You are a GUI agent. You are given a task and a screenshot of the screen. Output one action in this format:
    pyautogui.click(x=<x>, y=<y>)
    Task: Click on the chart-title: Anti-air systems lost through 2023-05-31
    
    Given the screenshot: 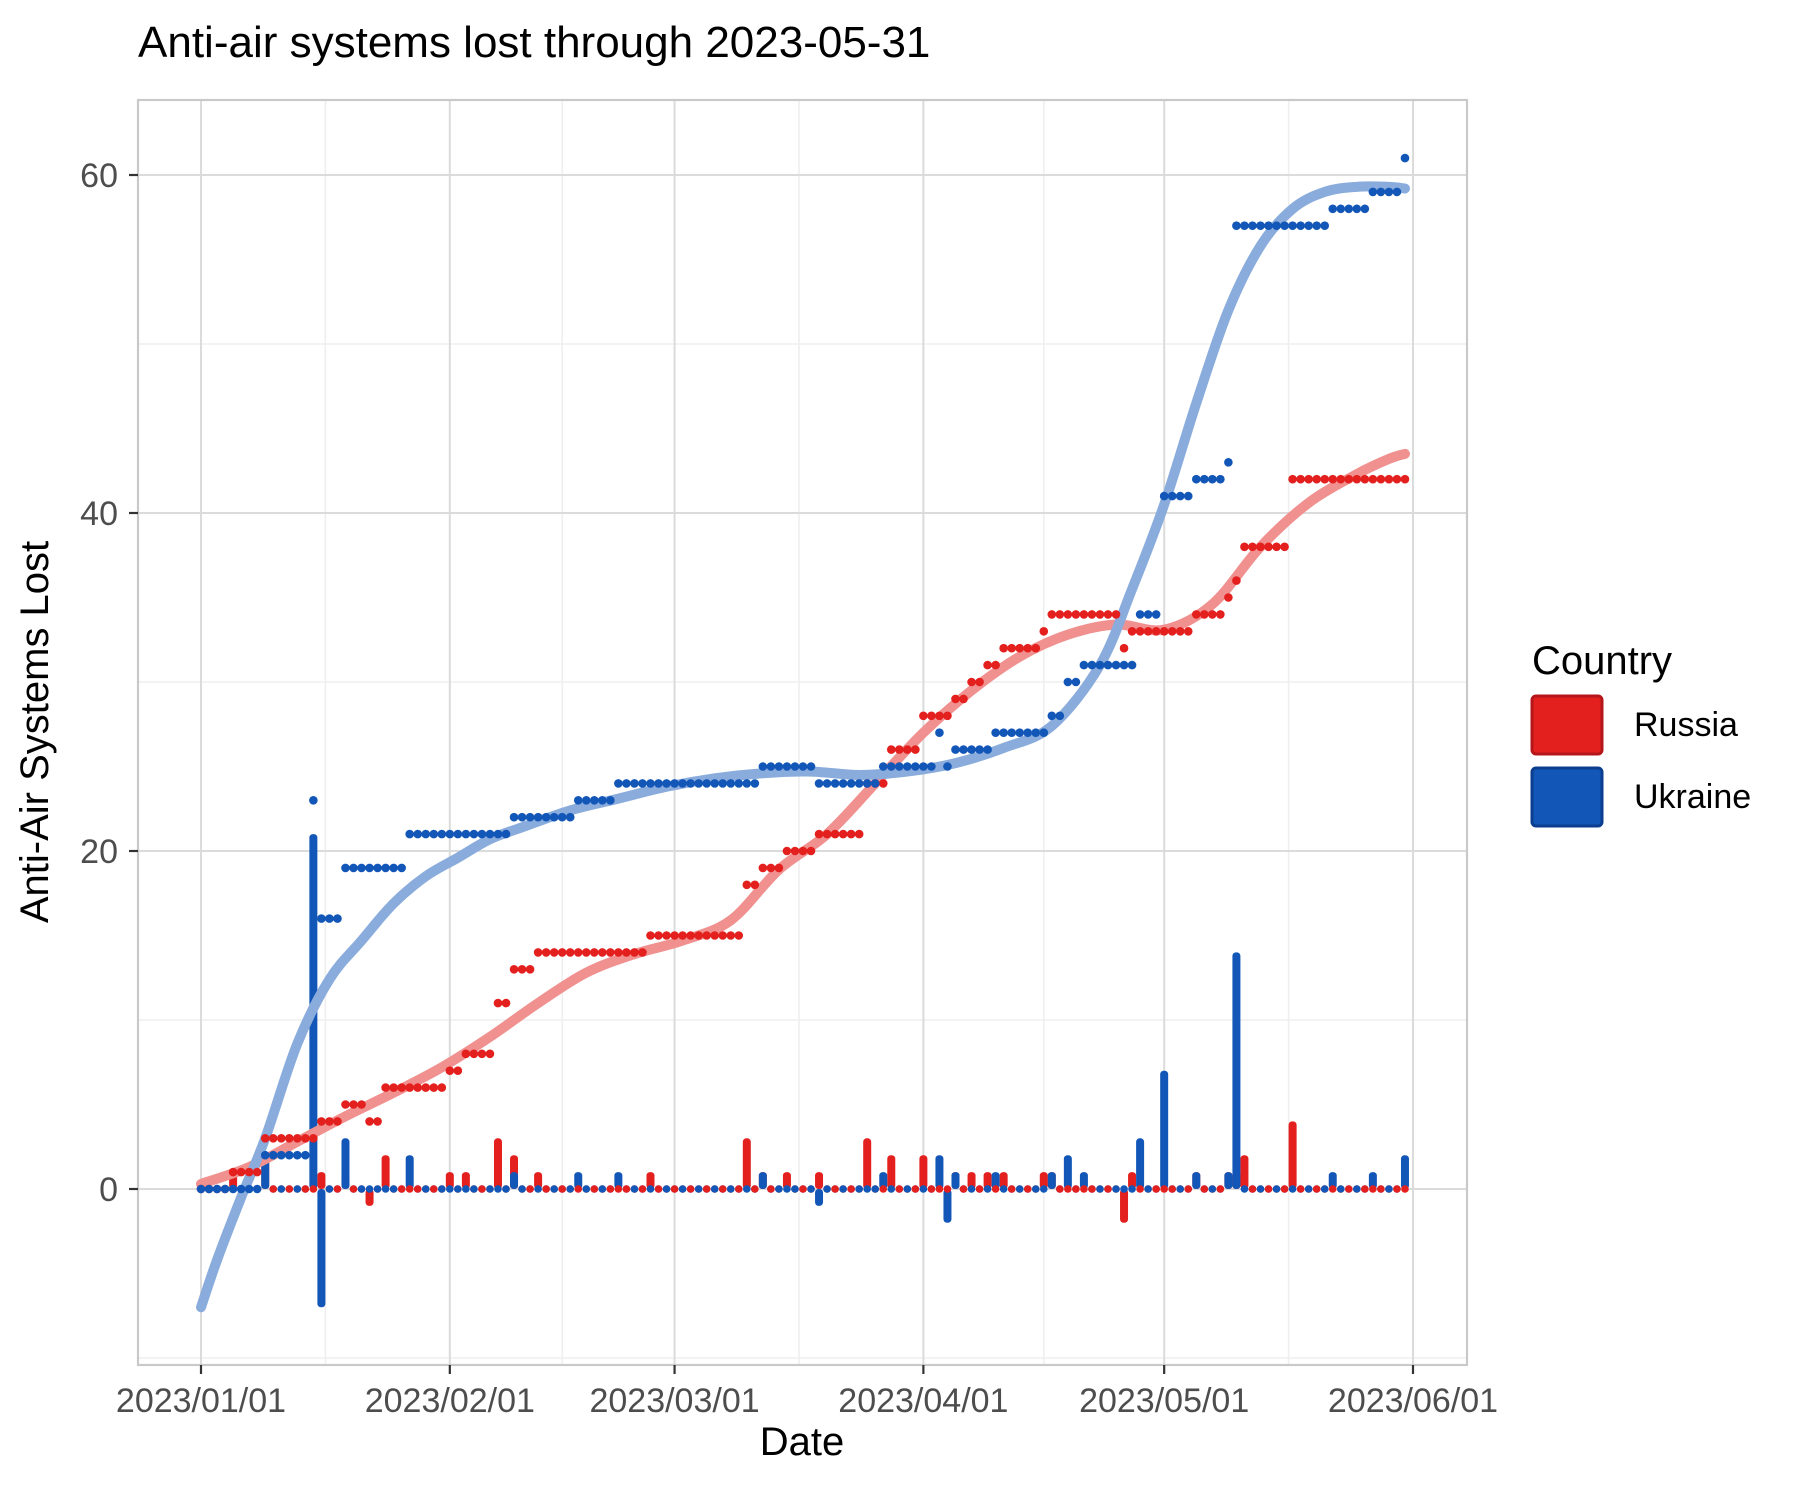 What is the action you would take?
    pyautogui.click(x=534, y=42)
    